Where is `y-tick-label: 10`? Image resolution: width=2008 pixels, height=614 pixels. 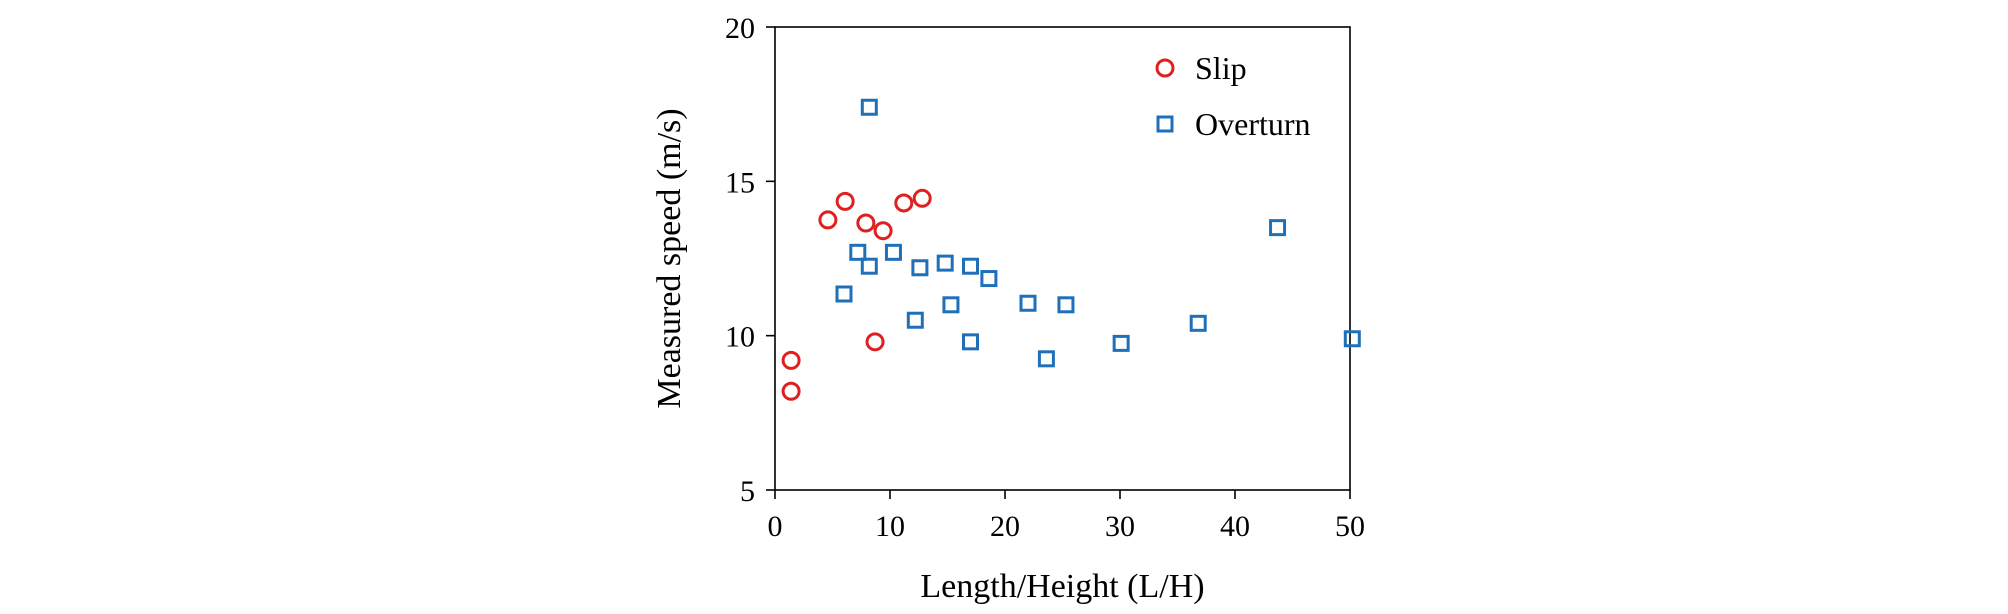 y-tick-label: 10 is located at coordinates (740, 337).